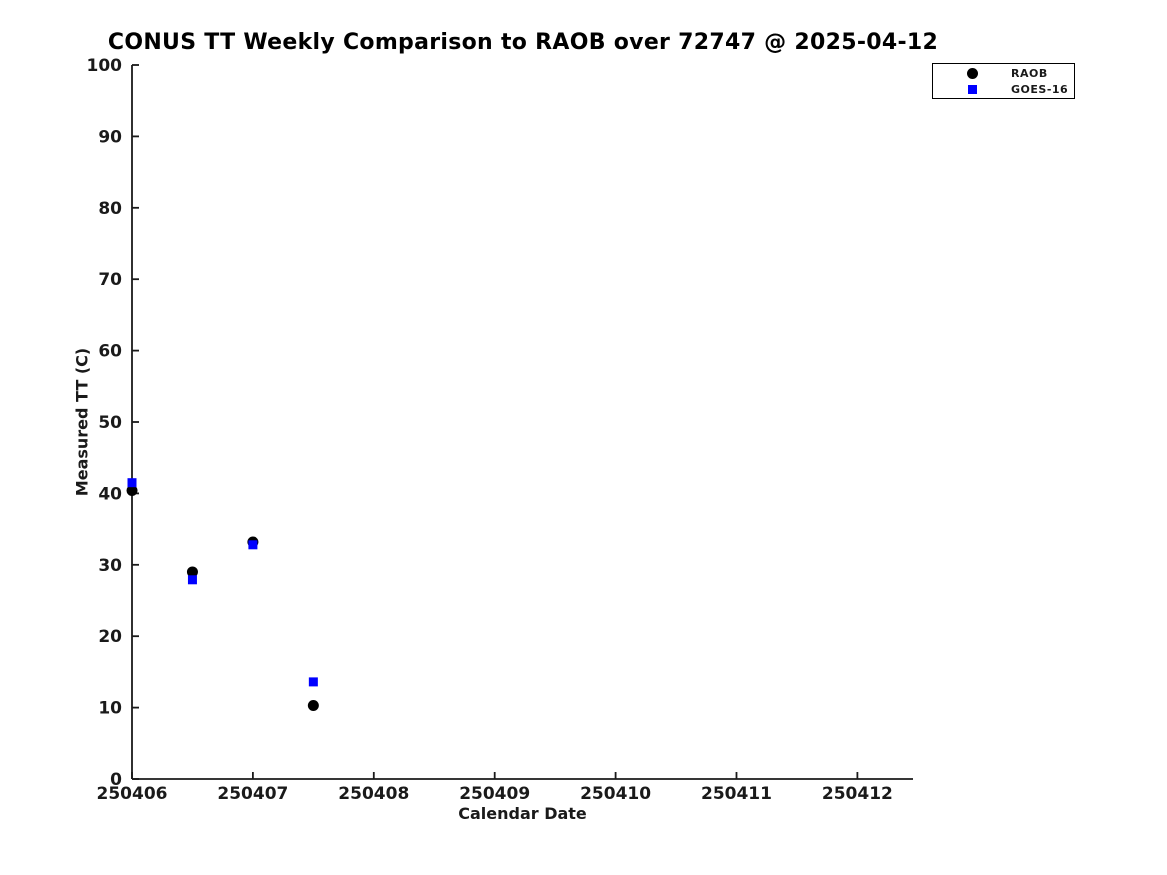 The image size is (1167, 875). I want to click on y-tick-label: 20, so click(110, 637).